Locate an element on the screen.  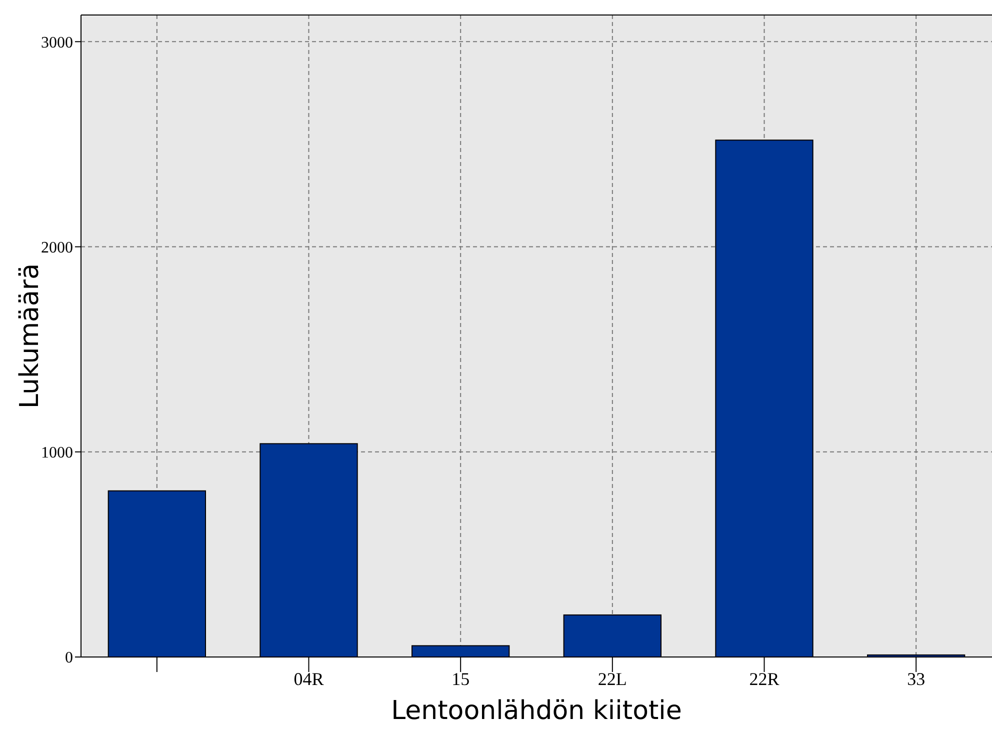
y-tick-label: 2000 is located at coordinates (57, 247).